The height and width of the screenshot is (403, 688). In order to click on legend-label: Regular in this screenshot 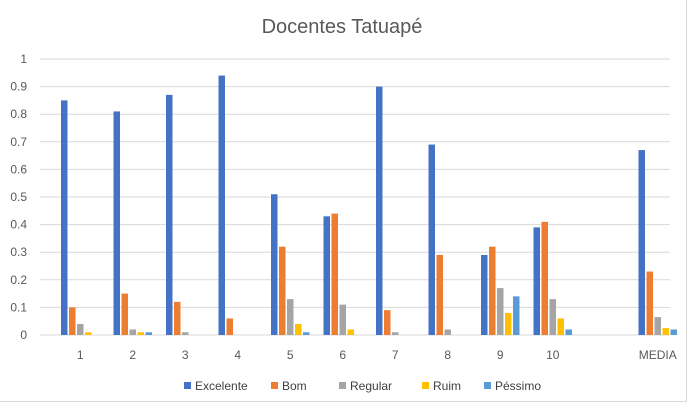, I will do `click(371, 386)`.